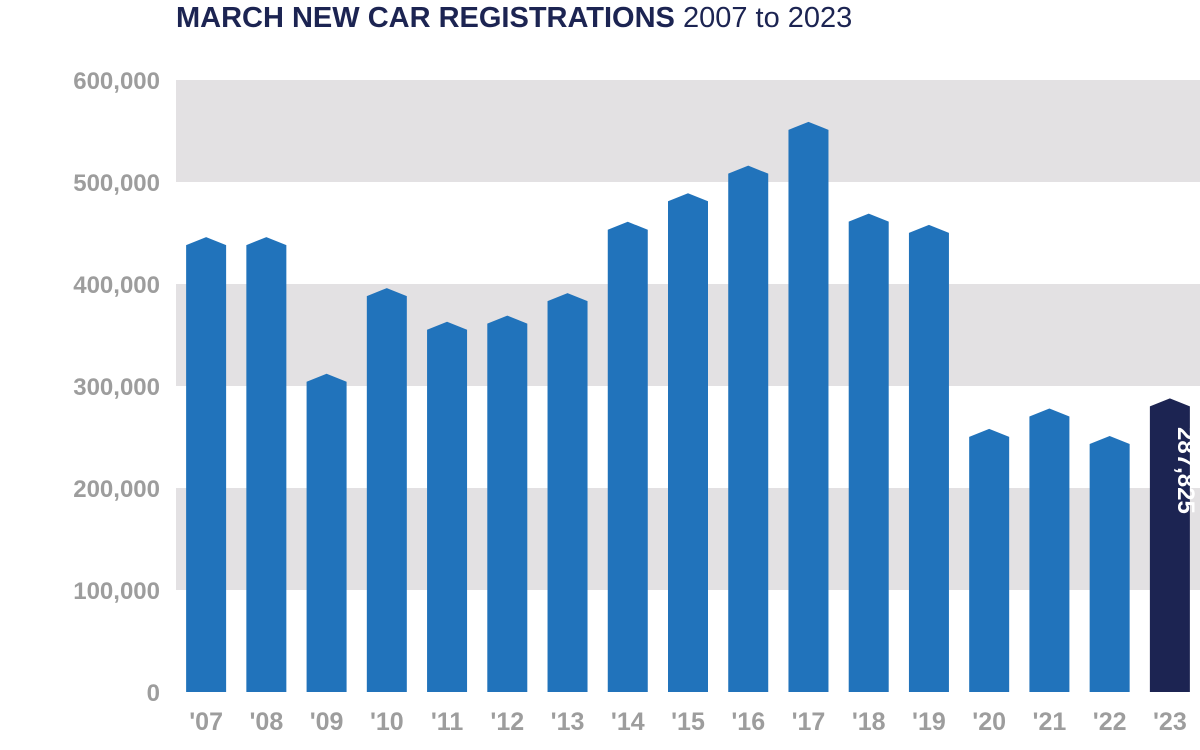 This screenshot has width=1200, height=750. Describe the element at coordinates (116, 387) in the screenshot. I see `y-tick-label: 300,000` at that location.